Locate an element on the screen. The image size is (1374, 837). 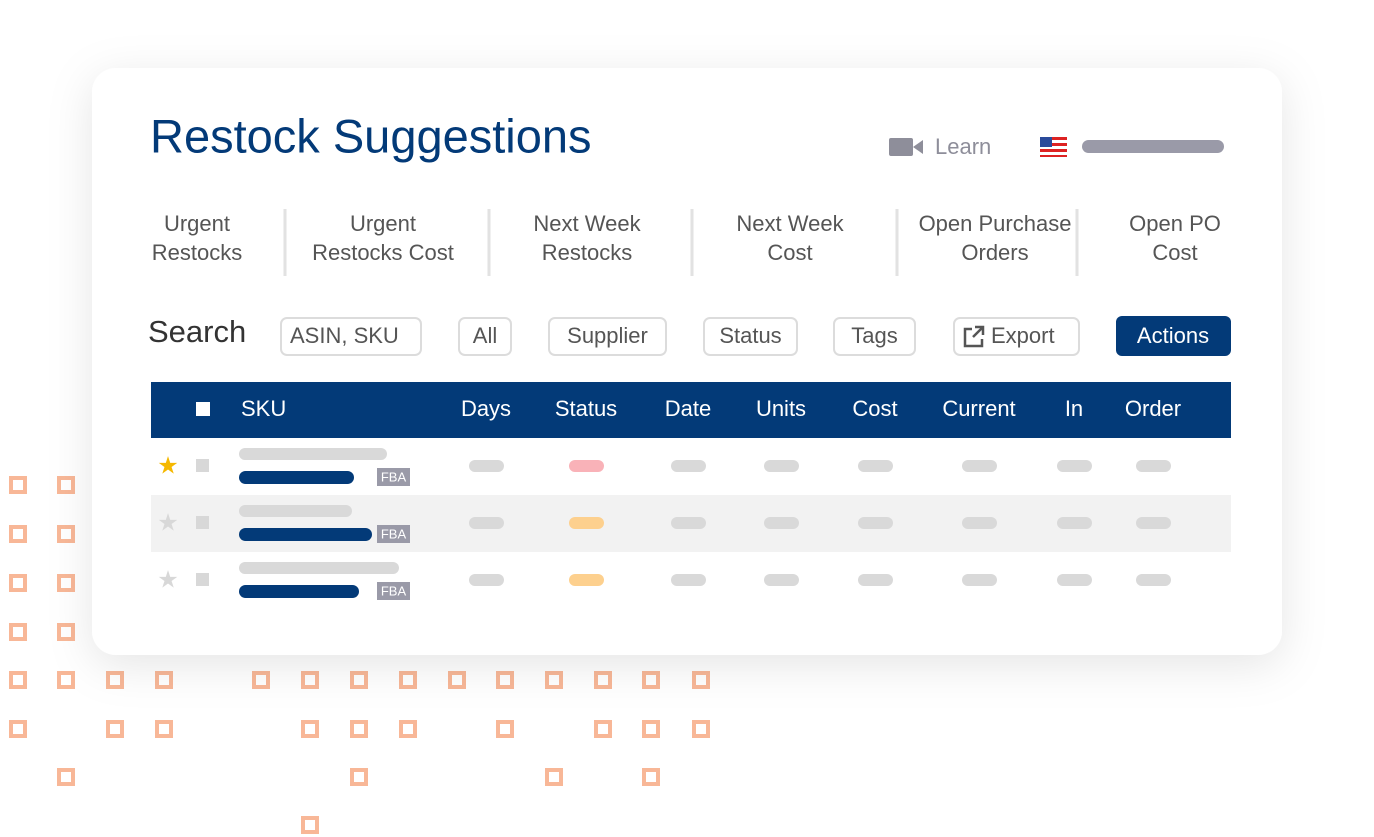
stat: Urgent Restocks Cost is located at coordinates (383, 238).